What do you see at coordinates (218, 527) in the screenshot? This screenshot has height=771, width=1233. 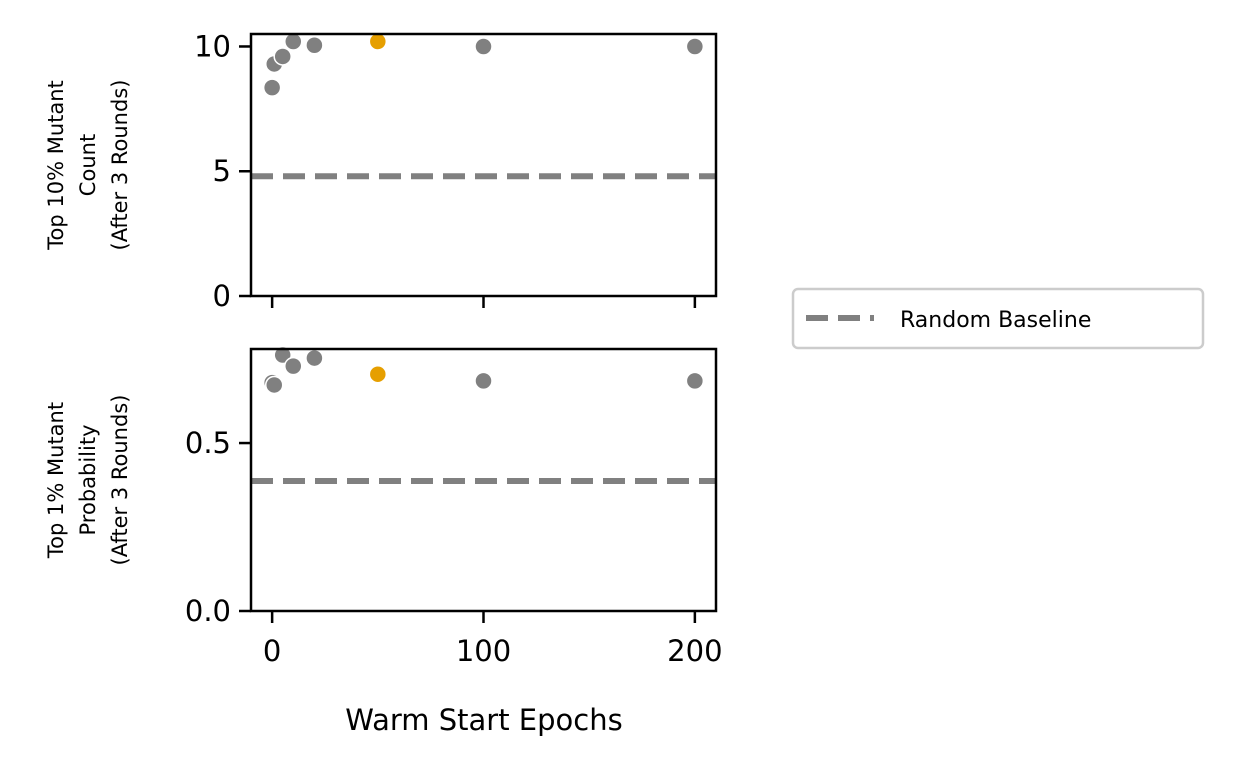 I see `bottom-y-ticks: 0.0 0.5` at bounding box center [218, 527].